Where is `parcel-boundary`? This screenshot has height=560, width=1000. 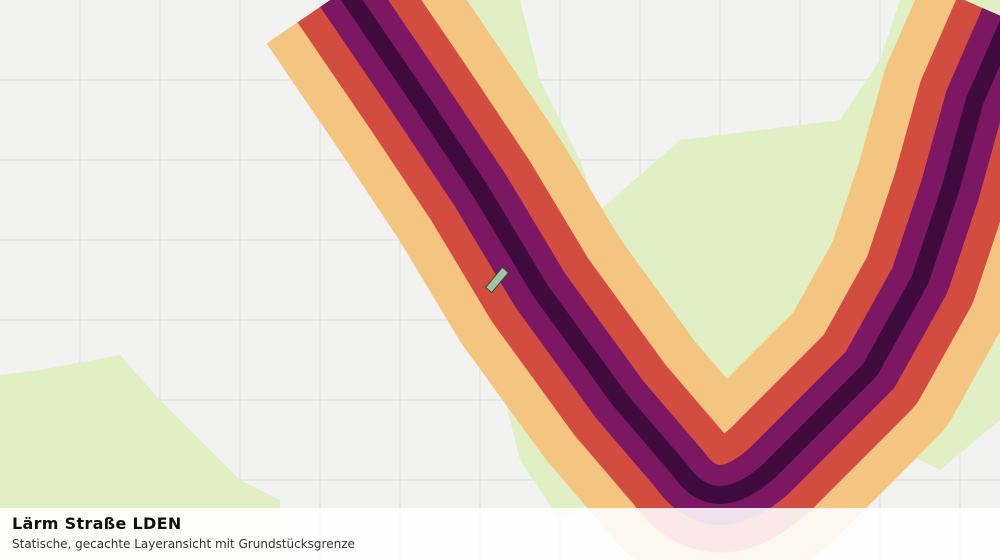
parcel-boundary is located at coordinates (497, 280).